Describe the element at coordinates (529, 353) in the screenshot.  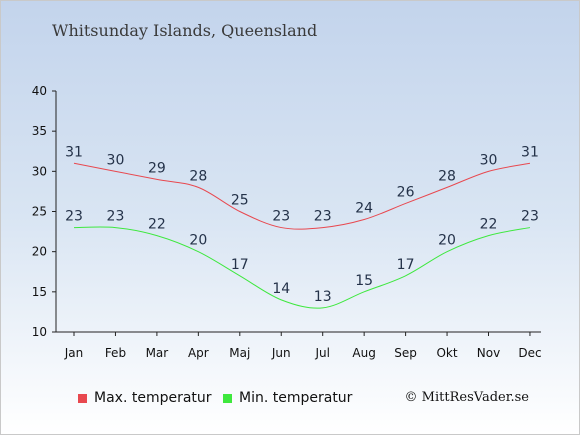
I see `x-tick-label: Dec` at that location.